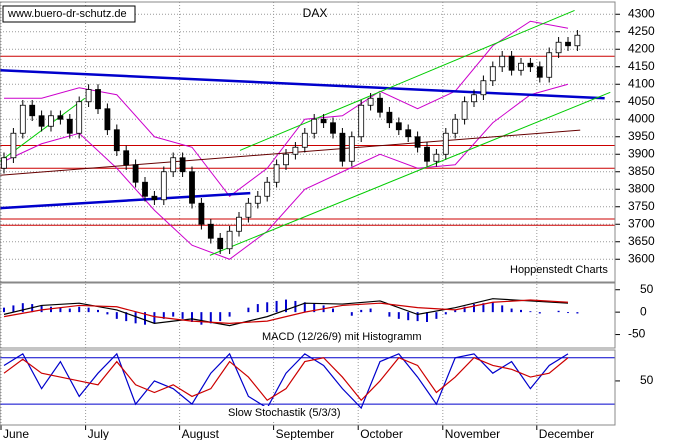  I want to click on macd-line, so click(286, 311).